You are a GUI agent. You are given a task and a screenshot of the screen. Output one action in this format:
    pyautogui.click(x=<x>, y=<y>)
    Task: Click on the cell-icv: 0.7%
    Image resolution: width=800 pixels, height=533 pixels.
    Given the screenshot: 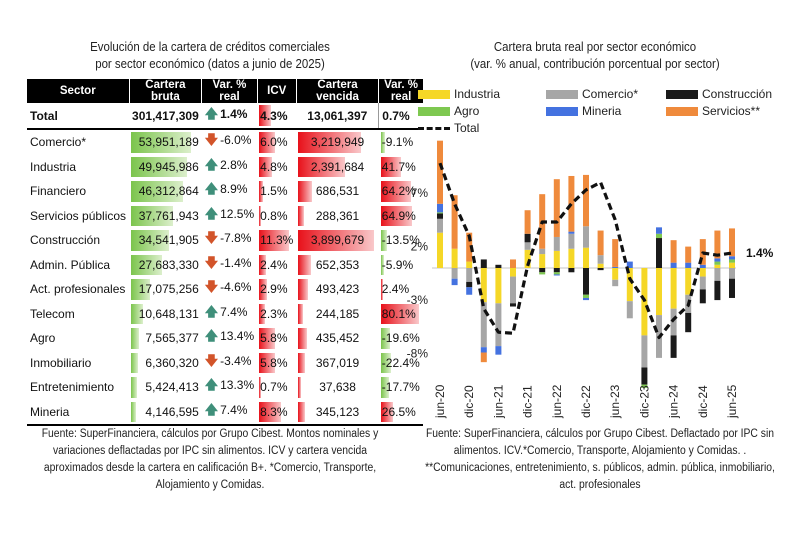 What is the action you would take?
    pyautogui.click(x=276, y=387)
    